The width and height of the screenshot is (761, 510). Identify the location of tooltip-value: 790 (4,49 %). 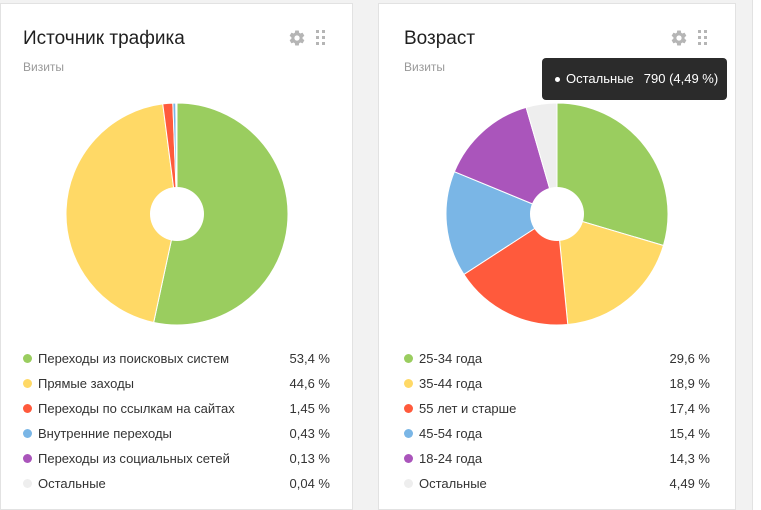
(681, 78).